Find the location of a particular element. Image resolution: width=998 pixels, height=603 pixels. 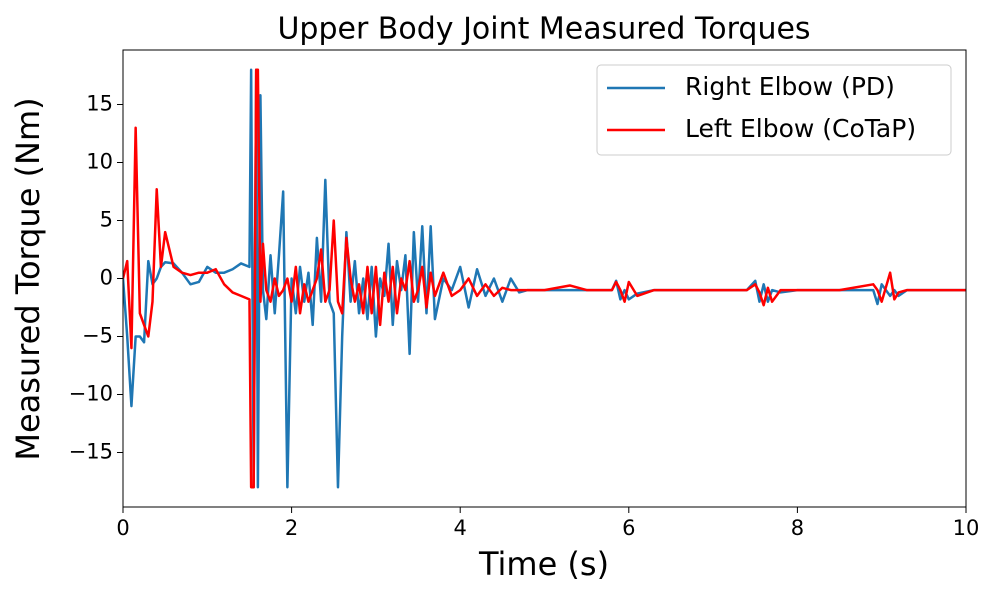

legend-label: Left Elbow (CoTaP) is located at coordinates (800, 128).